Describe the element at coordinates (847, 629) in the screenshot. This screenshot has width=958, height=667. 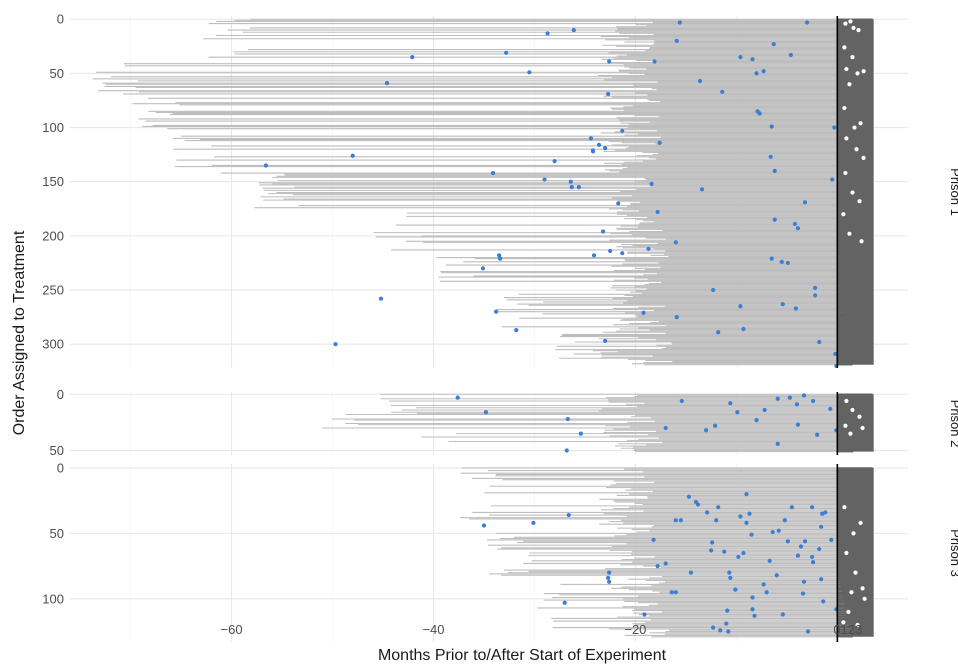
I see `x-tick-label-post: 0123` at that location.